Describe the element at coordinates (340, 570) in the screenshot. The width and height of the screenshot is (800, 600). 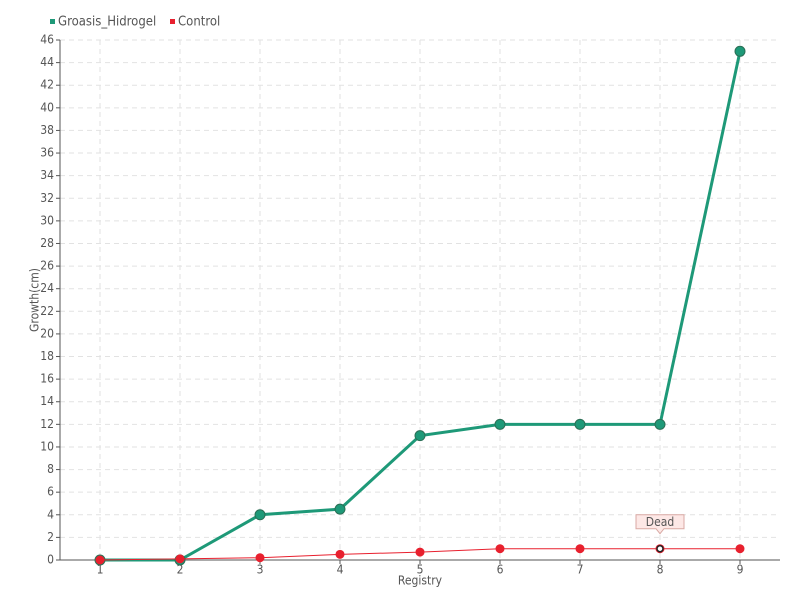
I see `x-tick-label: 4` at that location.